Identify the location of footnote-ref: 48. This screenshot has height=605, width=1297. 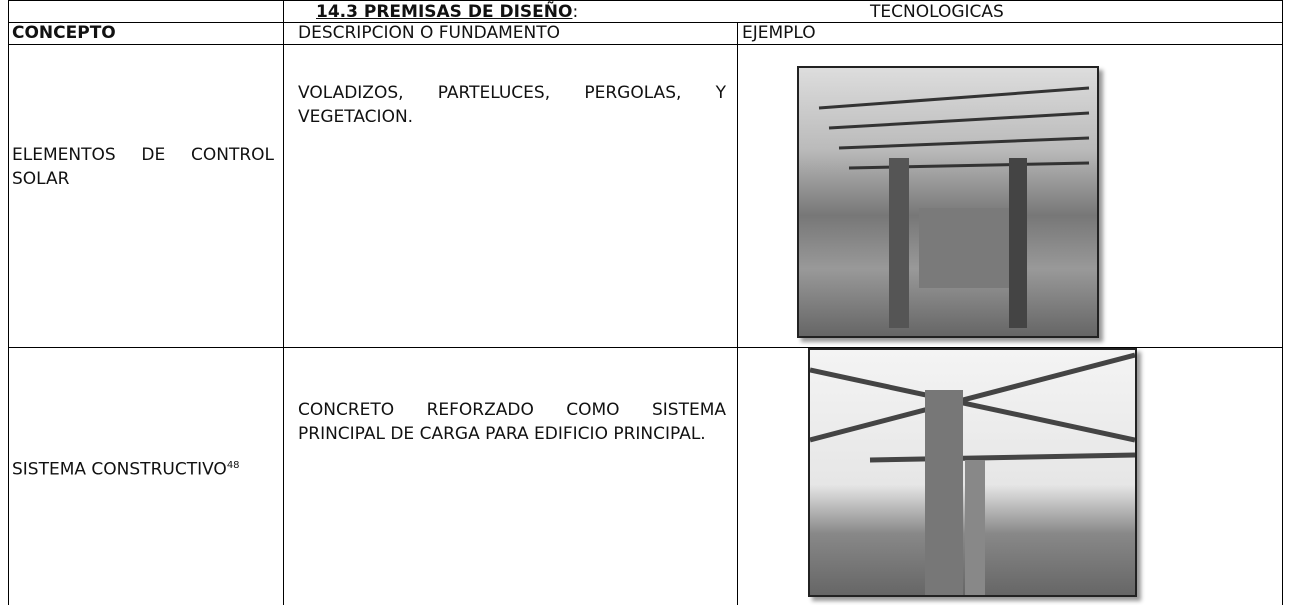
(233, 465).